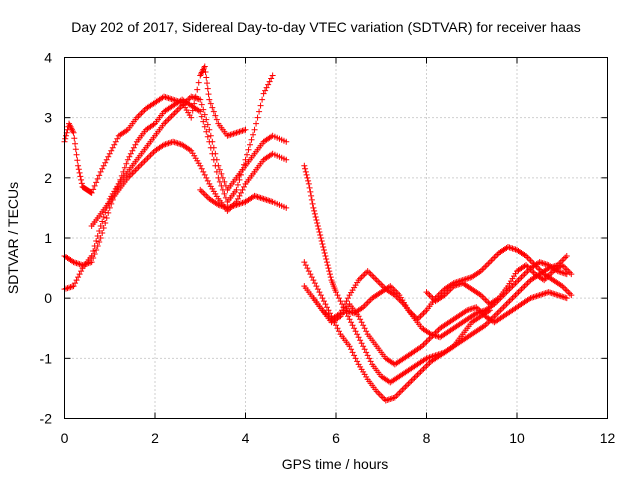  Describe the element at coordinates (155, 438) in the screenshot. I see `x-tick-label: 2` at that location.